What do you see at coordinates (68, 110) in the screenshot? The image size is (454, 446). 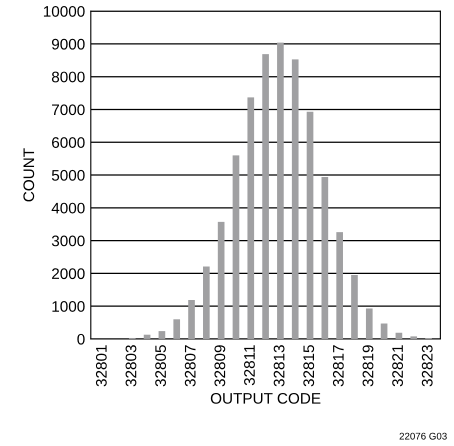 I see `y-tick-label: 7000` at bounding box center [68, 110].